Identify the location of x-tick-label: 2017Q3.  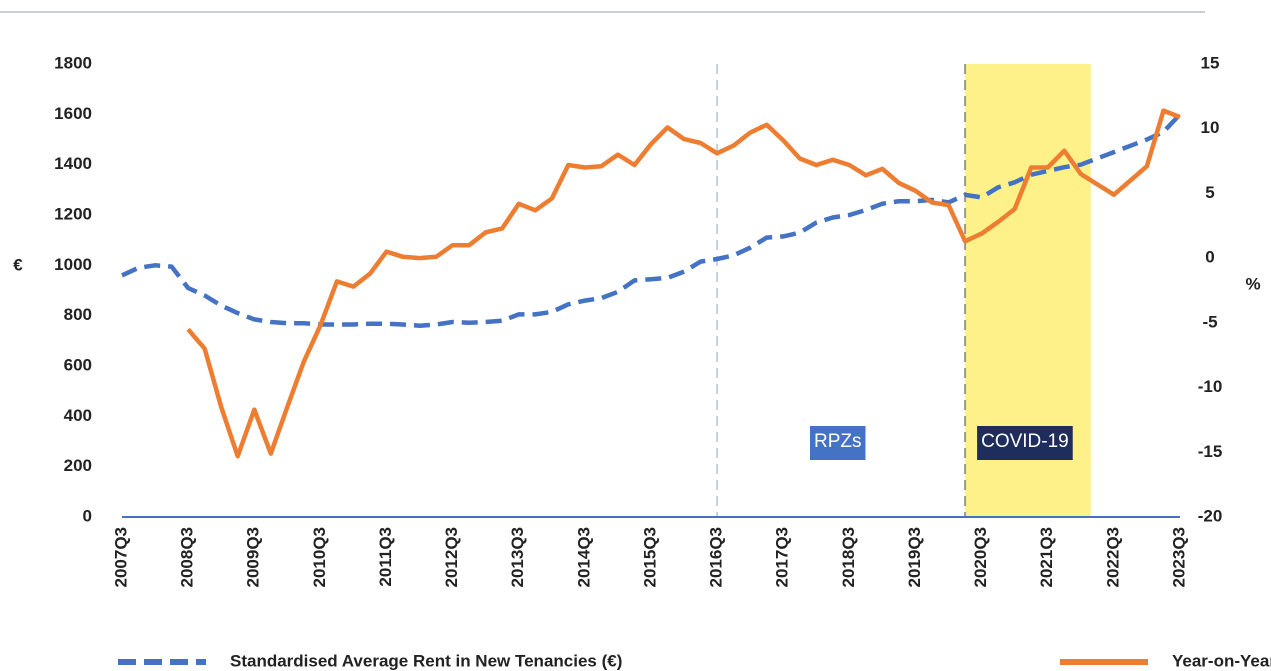
(782, 557).